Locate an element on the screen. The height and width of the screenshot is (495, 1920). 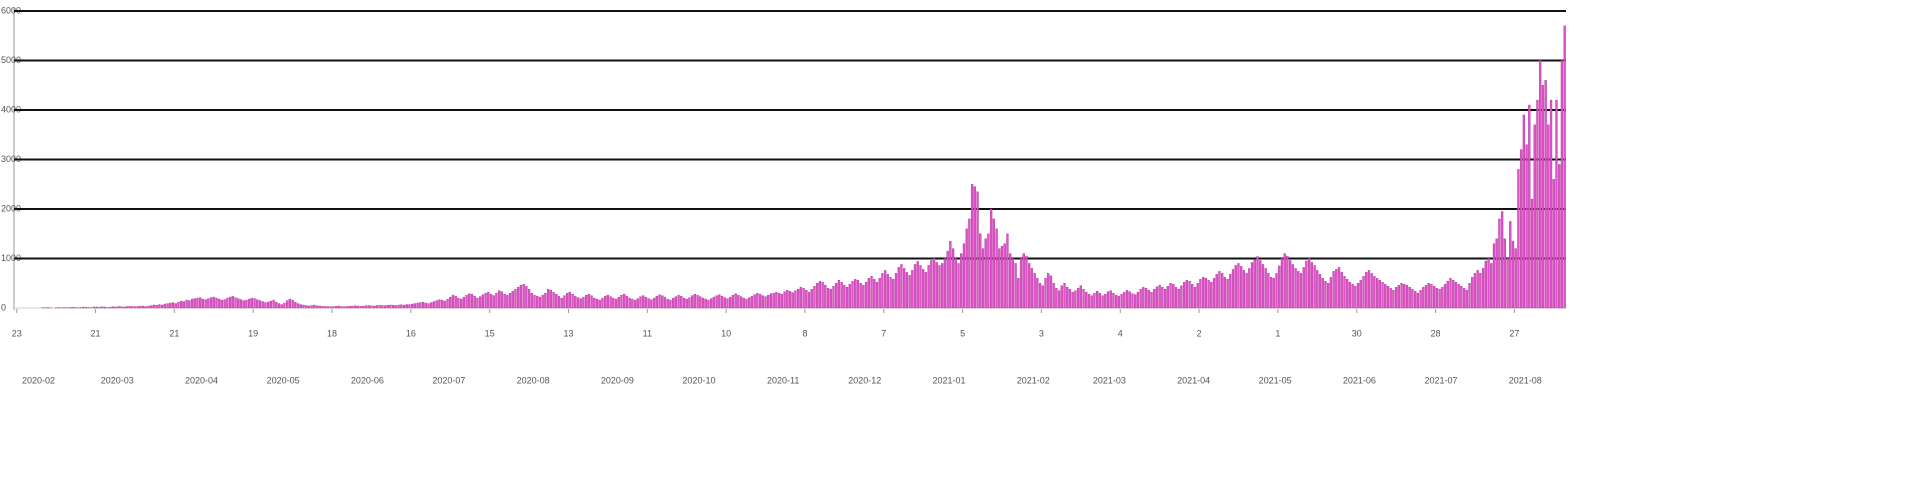
month-label: 2020-07 is located at coordinates (448, 380).